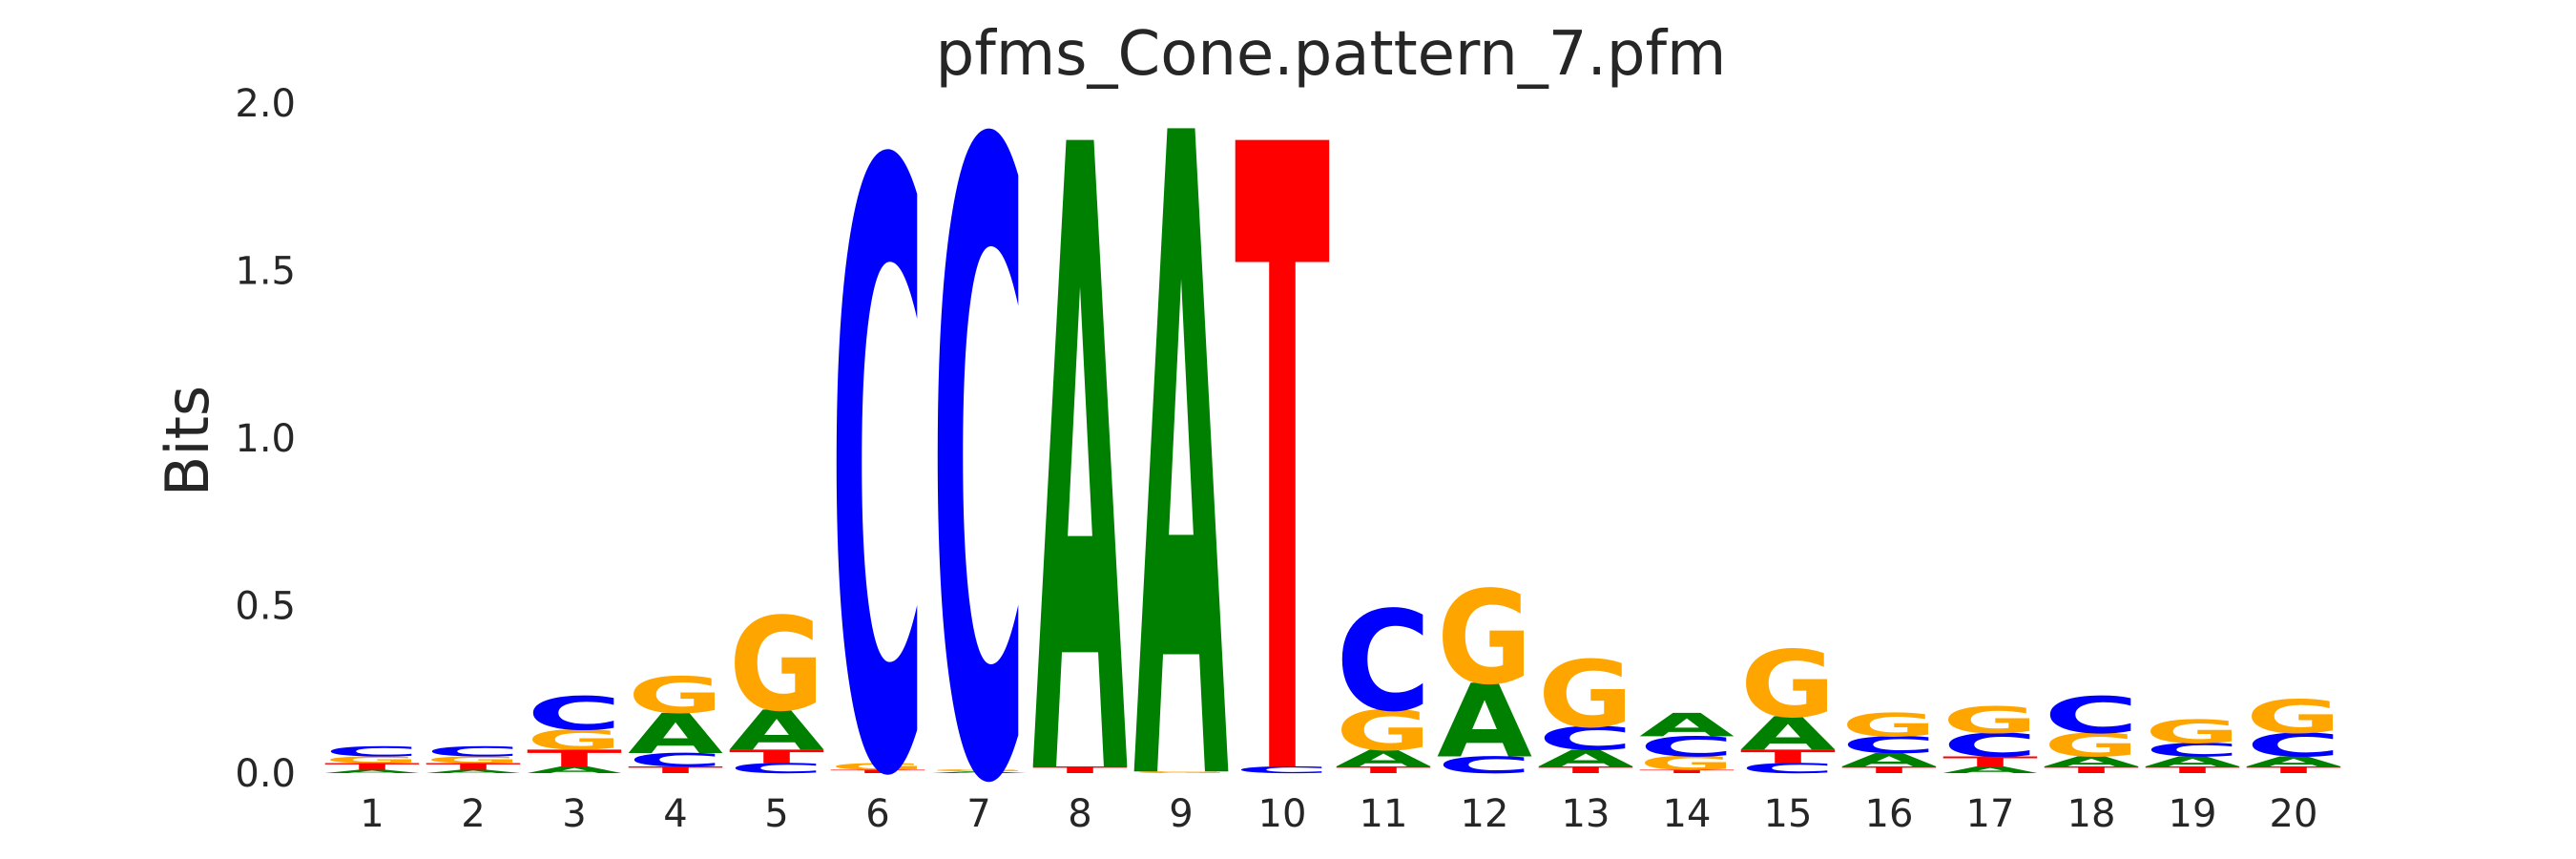  I want to click on x-axis-ticks: 1 2 3 4 5 6 7 8 9 10 11 12 13 14 15 16 17 18 19 20, so click(1338, 814).